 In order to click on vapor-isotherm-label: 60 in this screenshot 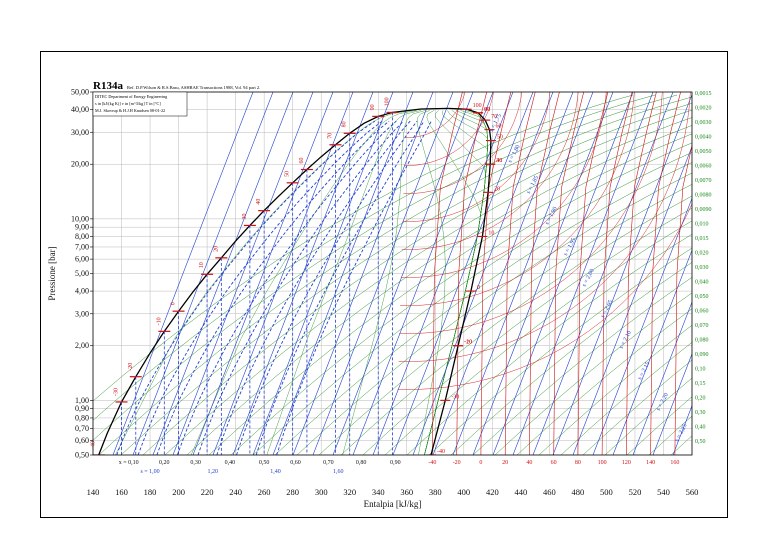, I will do `click(498, 127)`.